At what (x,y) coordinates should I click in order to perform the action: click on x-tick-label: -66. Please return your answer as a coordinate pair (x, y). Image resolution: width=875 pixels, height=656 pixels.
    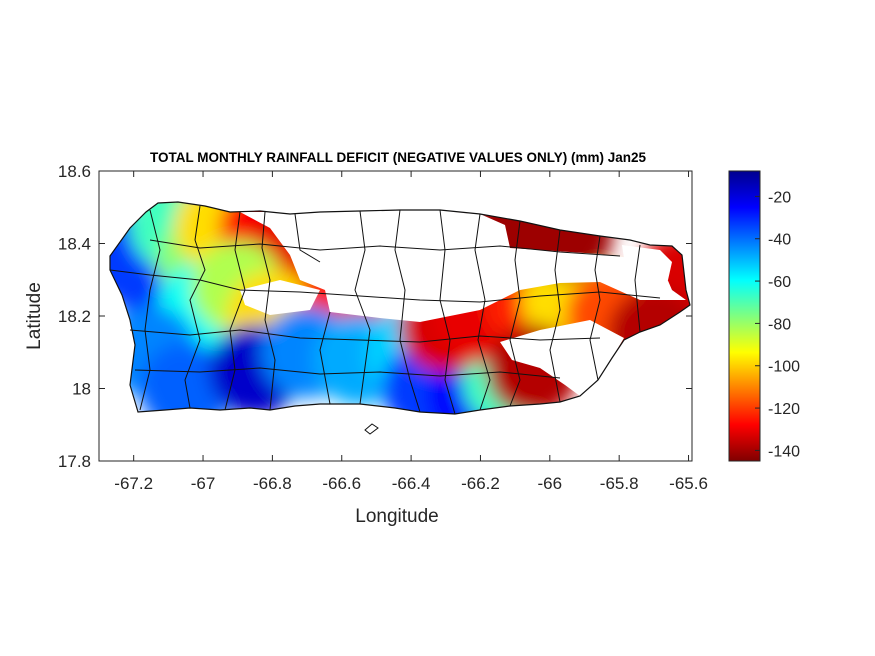
    Looking at the image, I should click on (550, 483).